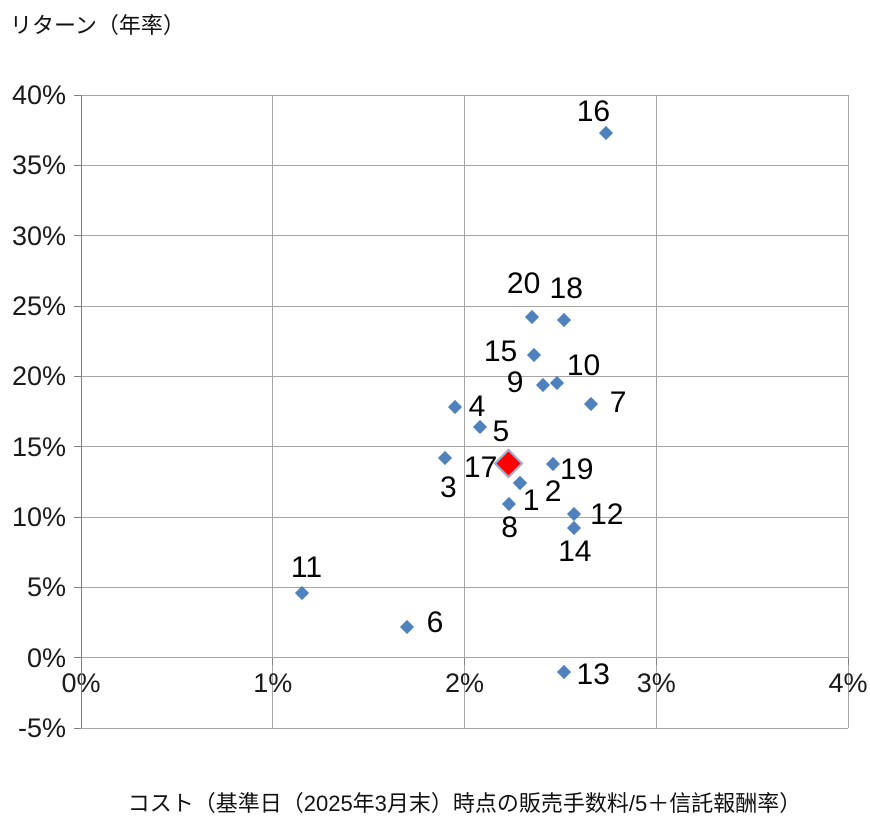  I want to click on point-label-13: 13, so click(593, 674).